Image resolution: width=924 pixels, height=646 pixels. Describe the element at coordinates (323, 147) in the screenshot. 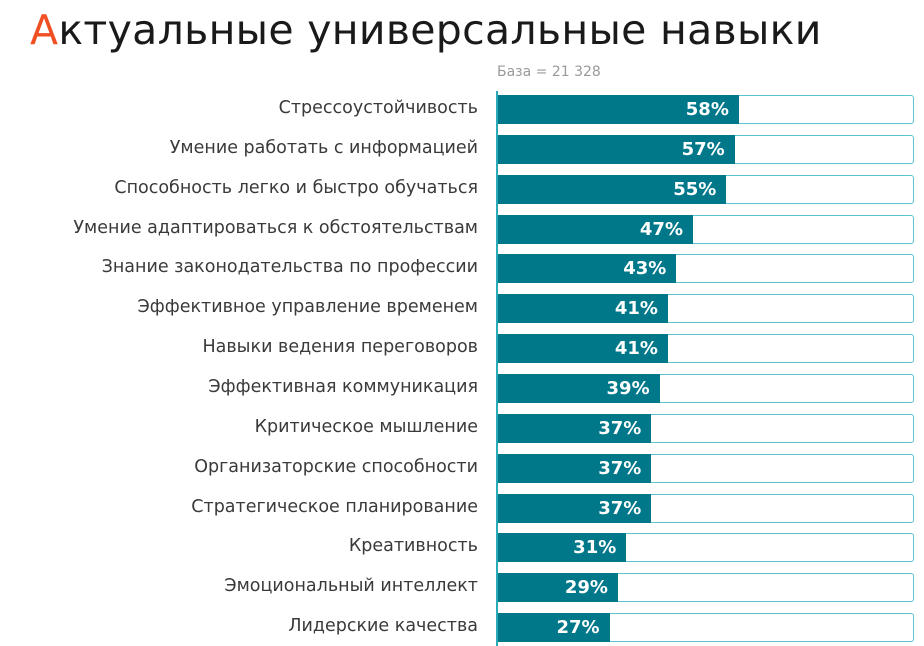

I see `category-label: Умение работать с информацией` at that location.